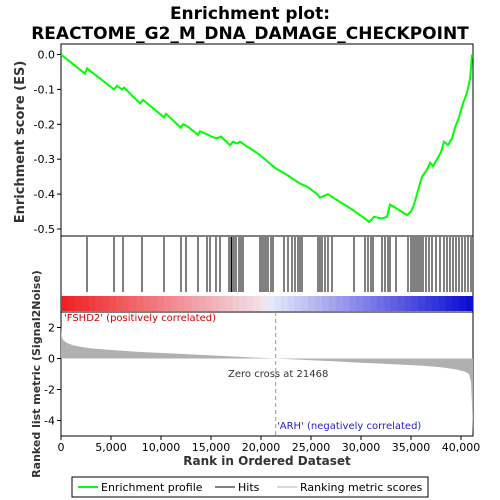 Image resolution: width=500 pixels, height=500 pixels. Describe the element at coordinates (279, 264) in the screenshot. I see `hit-marks` at that location.